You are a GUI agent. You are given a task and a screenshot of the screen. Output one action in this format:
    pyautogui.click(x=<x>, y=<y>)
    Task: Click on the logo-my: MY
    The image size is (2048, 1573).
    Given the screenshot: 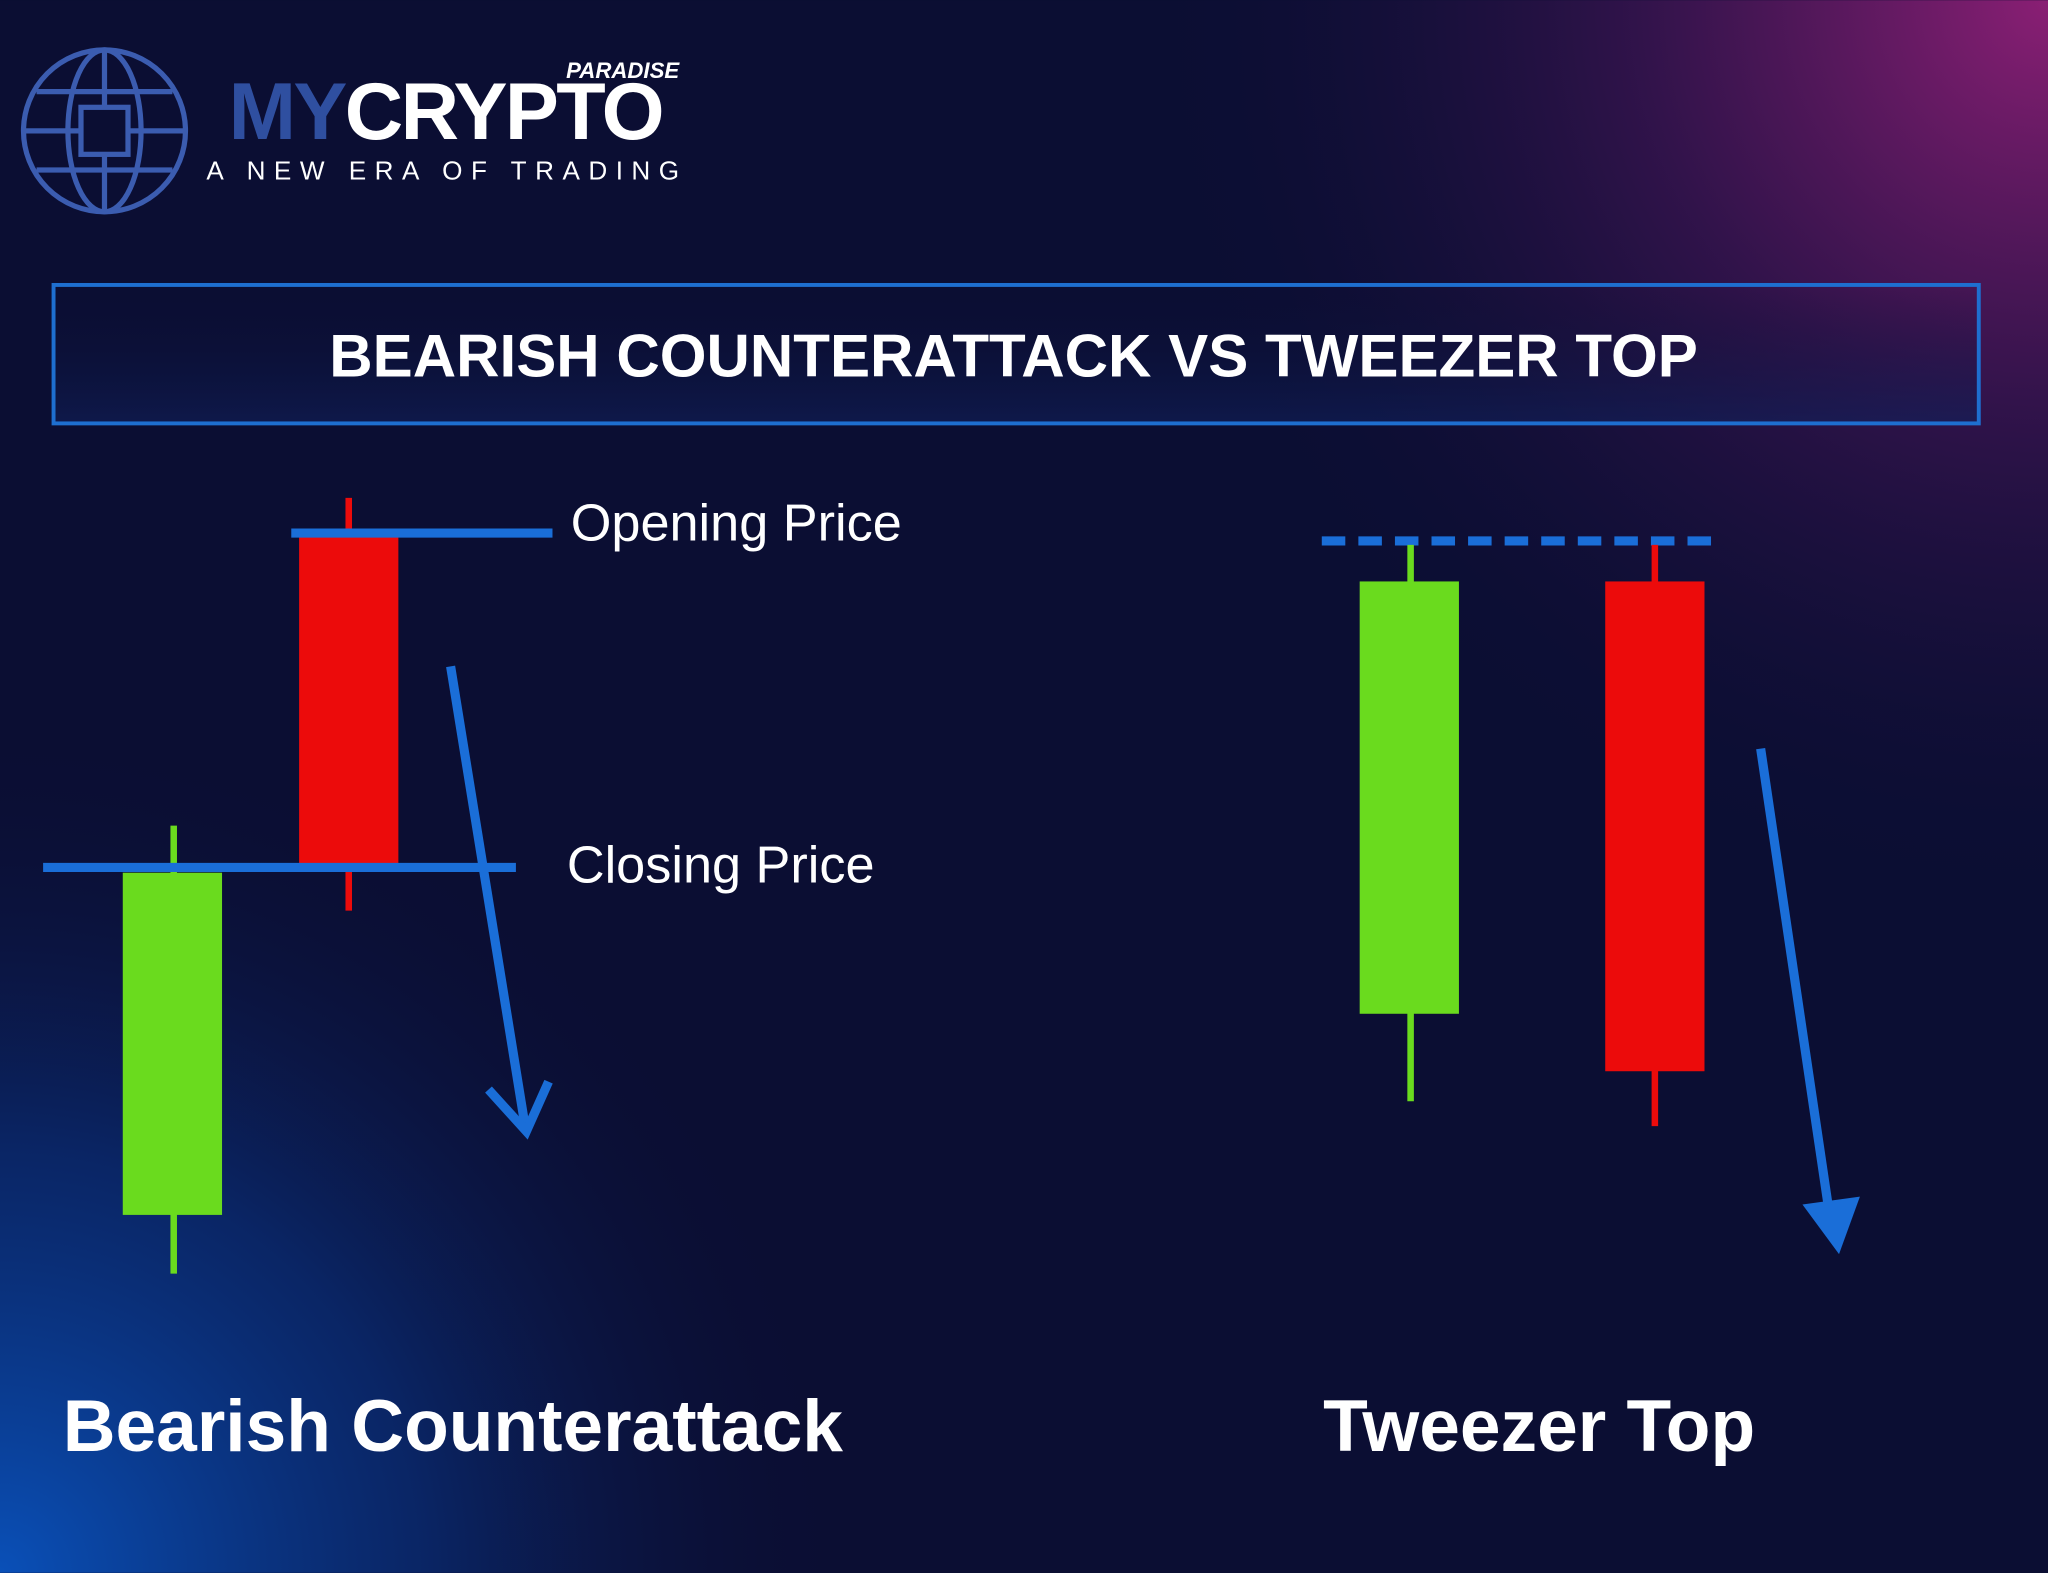 What is the action you would take?
    pyautogui.click(x=288, y=112)
    